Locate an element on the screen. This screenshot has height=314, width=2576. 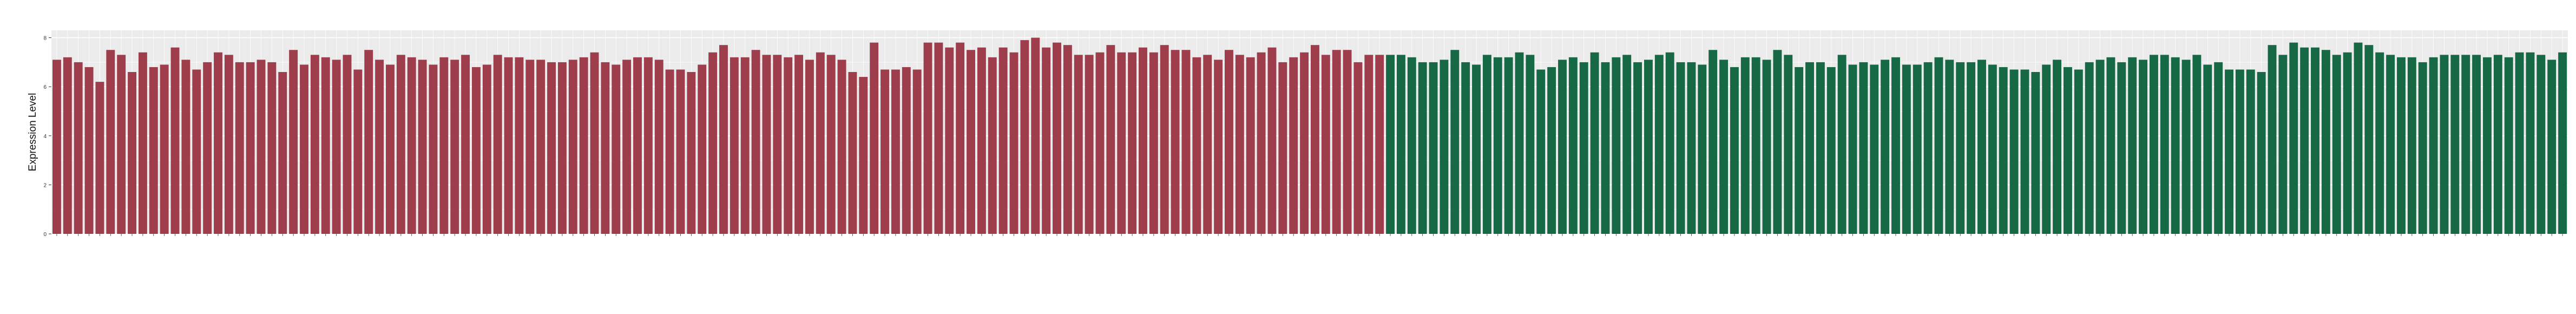
y-axis: 0 2 4 6 8 is located at coordinates (47, 137).